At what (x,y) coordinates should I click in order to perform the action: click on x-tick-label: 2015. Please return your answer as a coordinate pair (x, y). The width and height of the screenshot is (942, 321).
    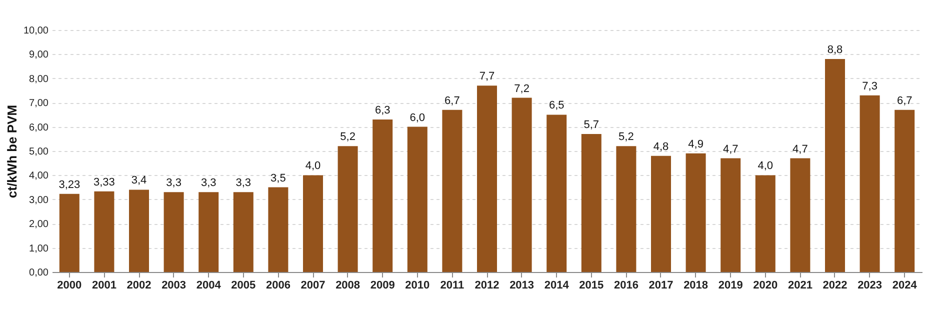
    Looking at the image, I should click on (591, 286).